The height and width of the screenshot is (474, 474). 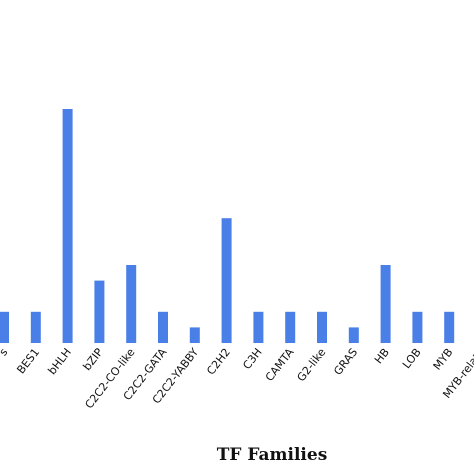 I want to click on x-tick-label: C2H2, so click(x=218, y=362).